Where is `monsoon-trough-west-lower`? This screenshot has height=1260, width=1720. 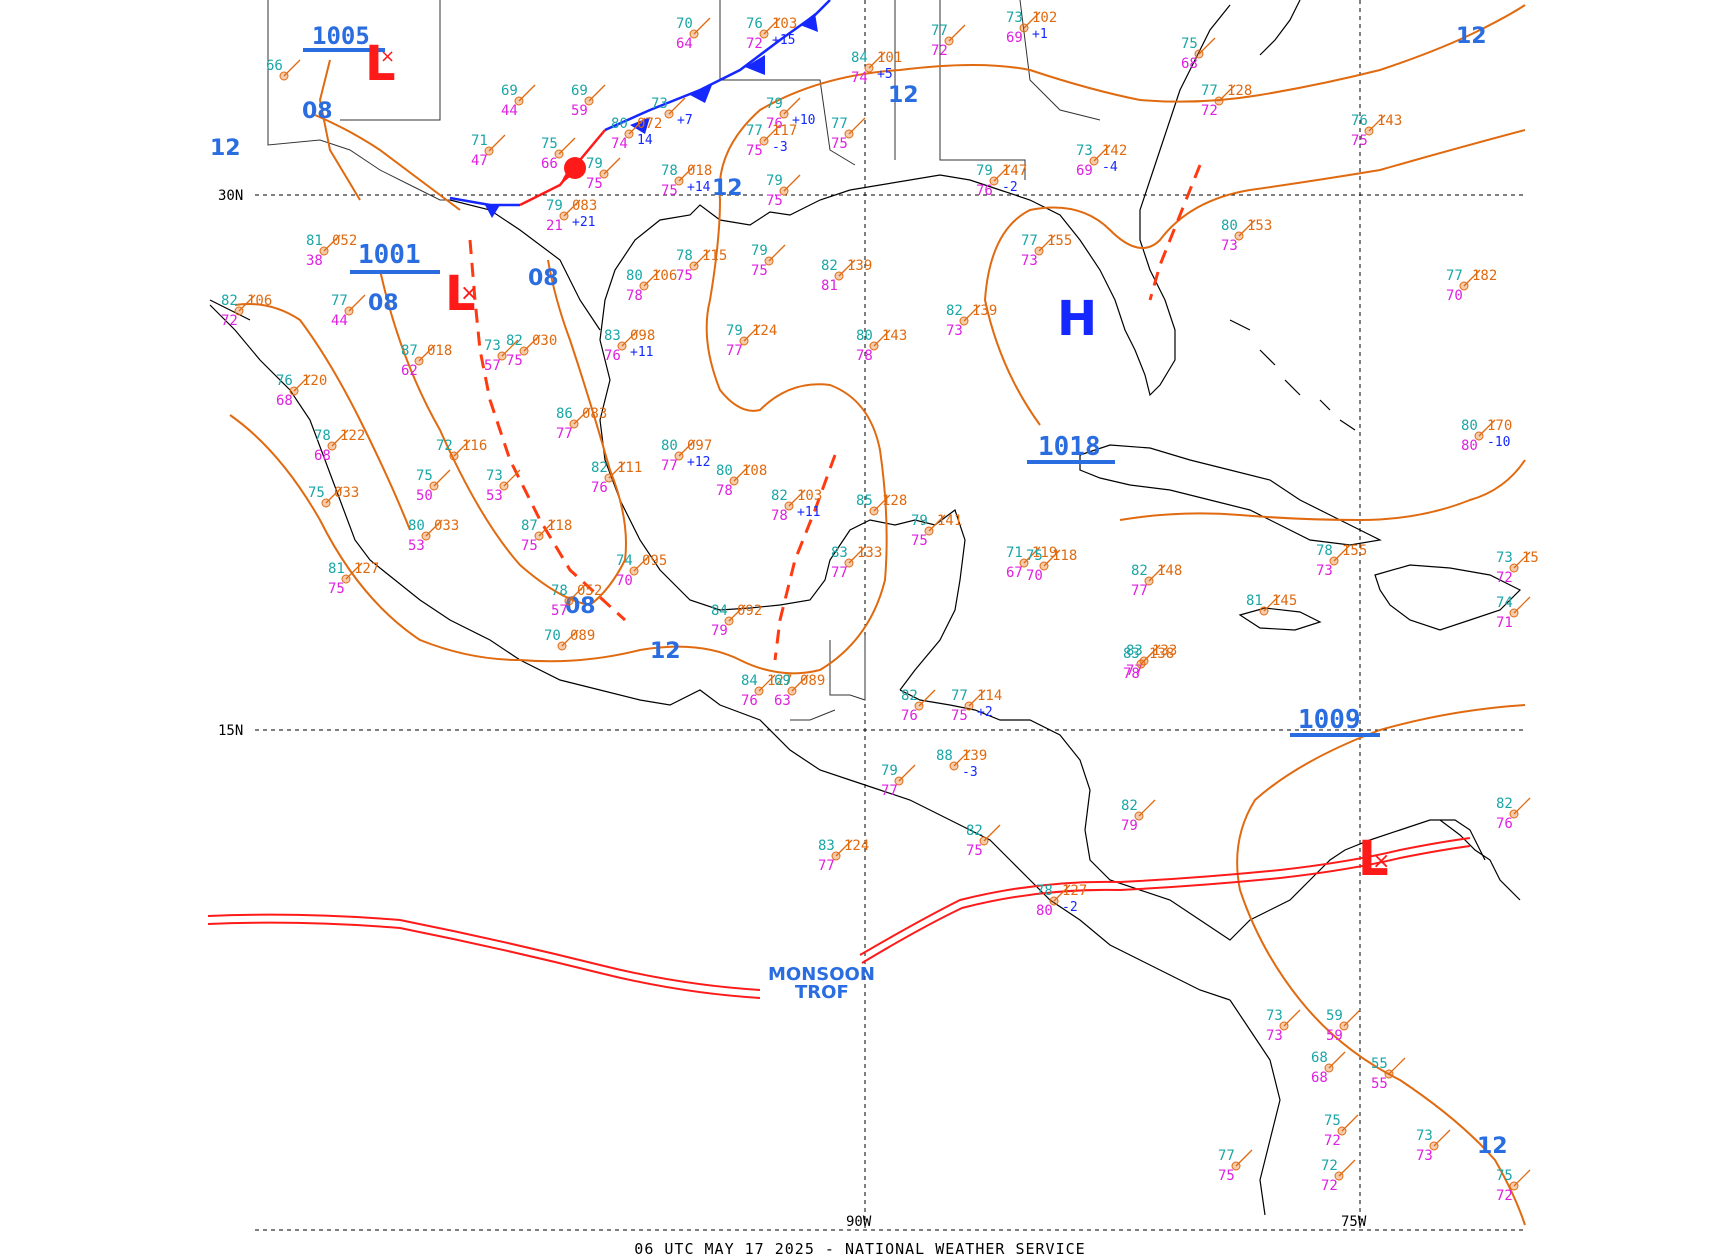 monsoon-trough-west-lower is located at coordinates (484, 960).